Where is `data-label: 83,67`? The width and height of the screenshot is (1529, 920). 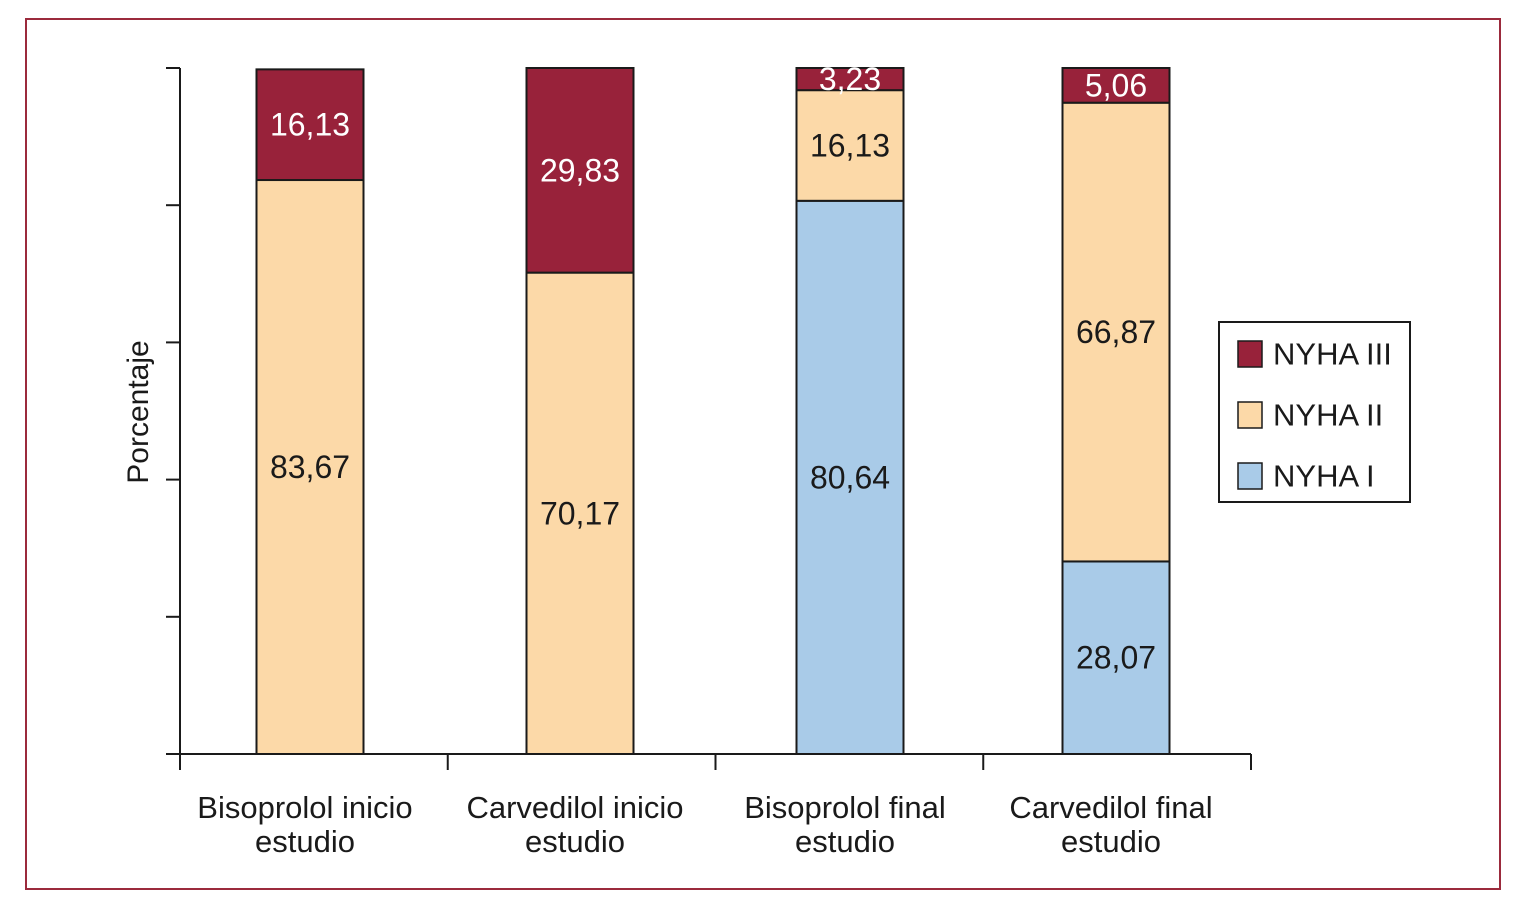
data-label: 83,67 is located at coordinates (310, 467).